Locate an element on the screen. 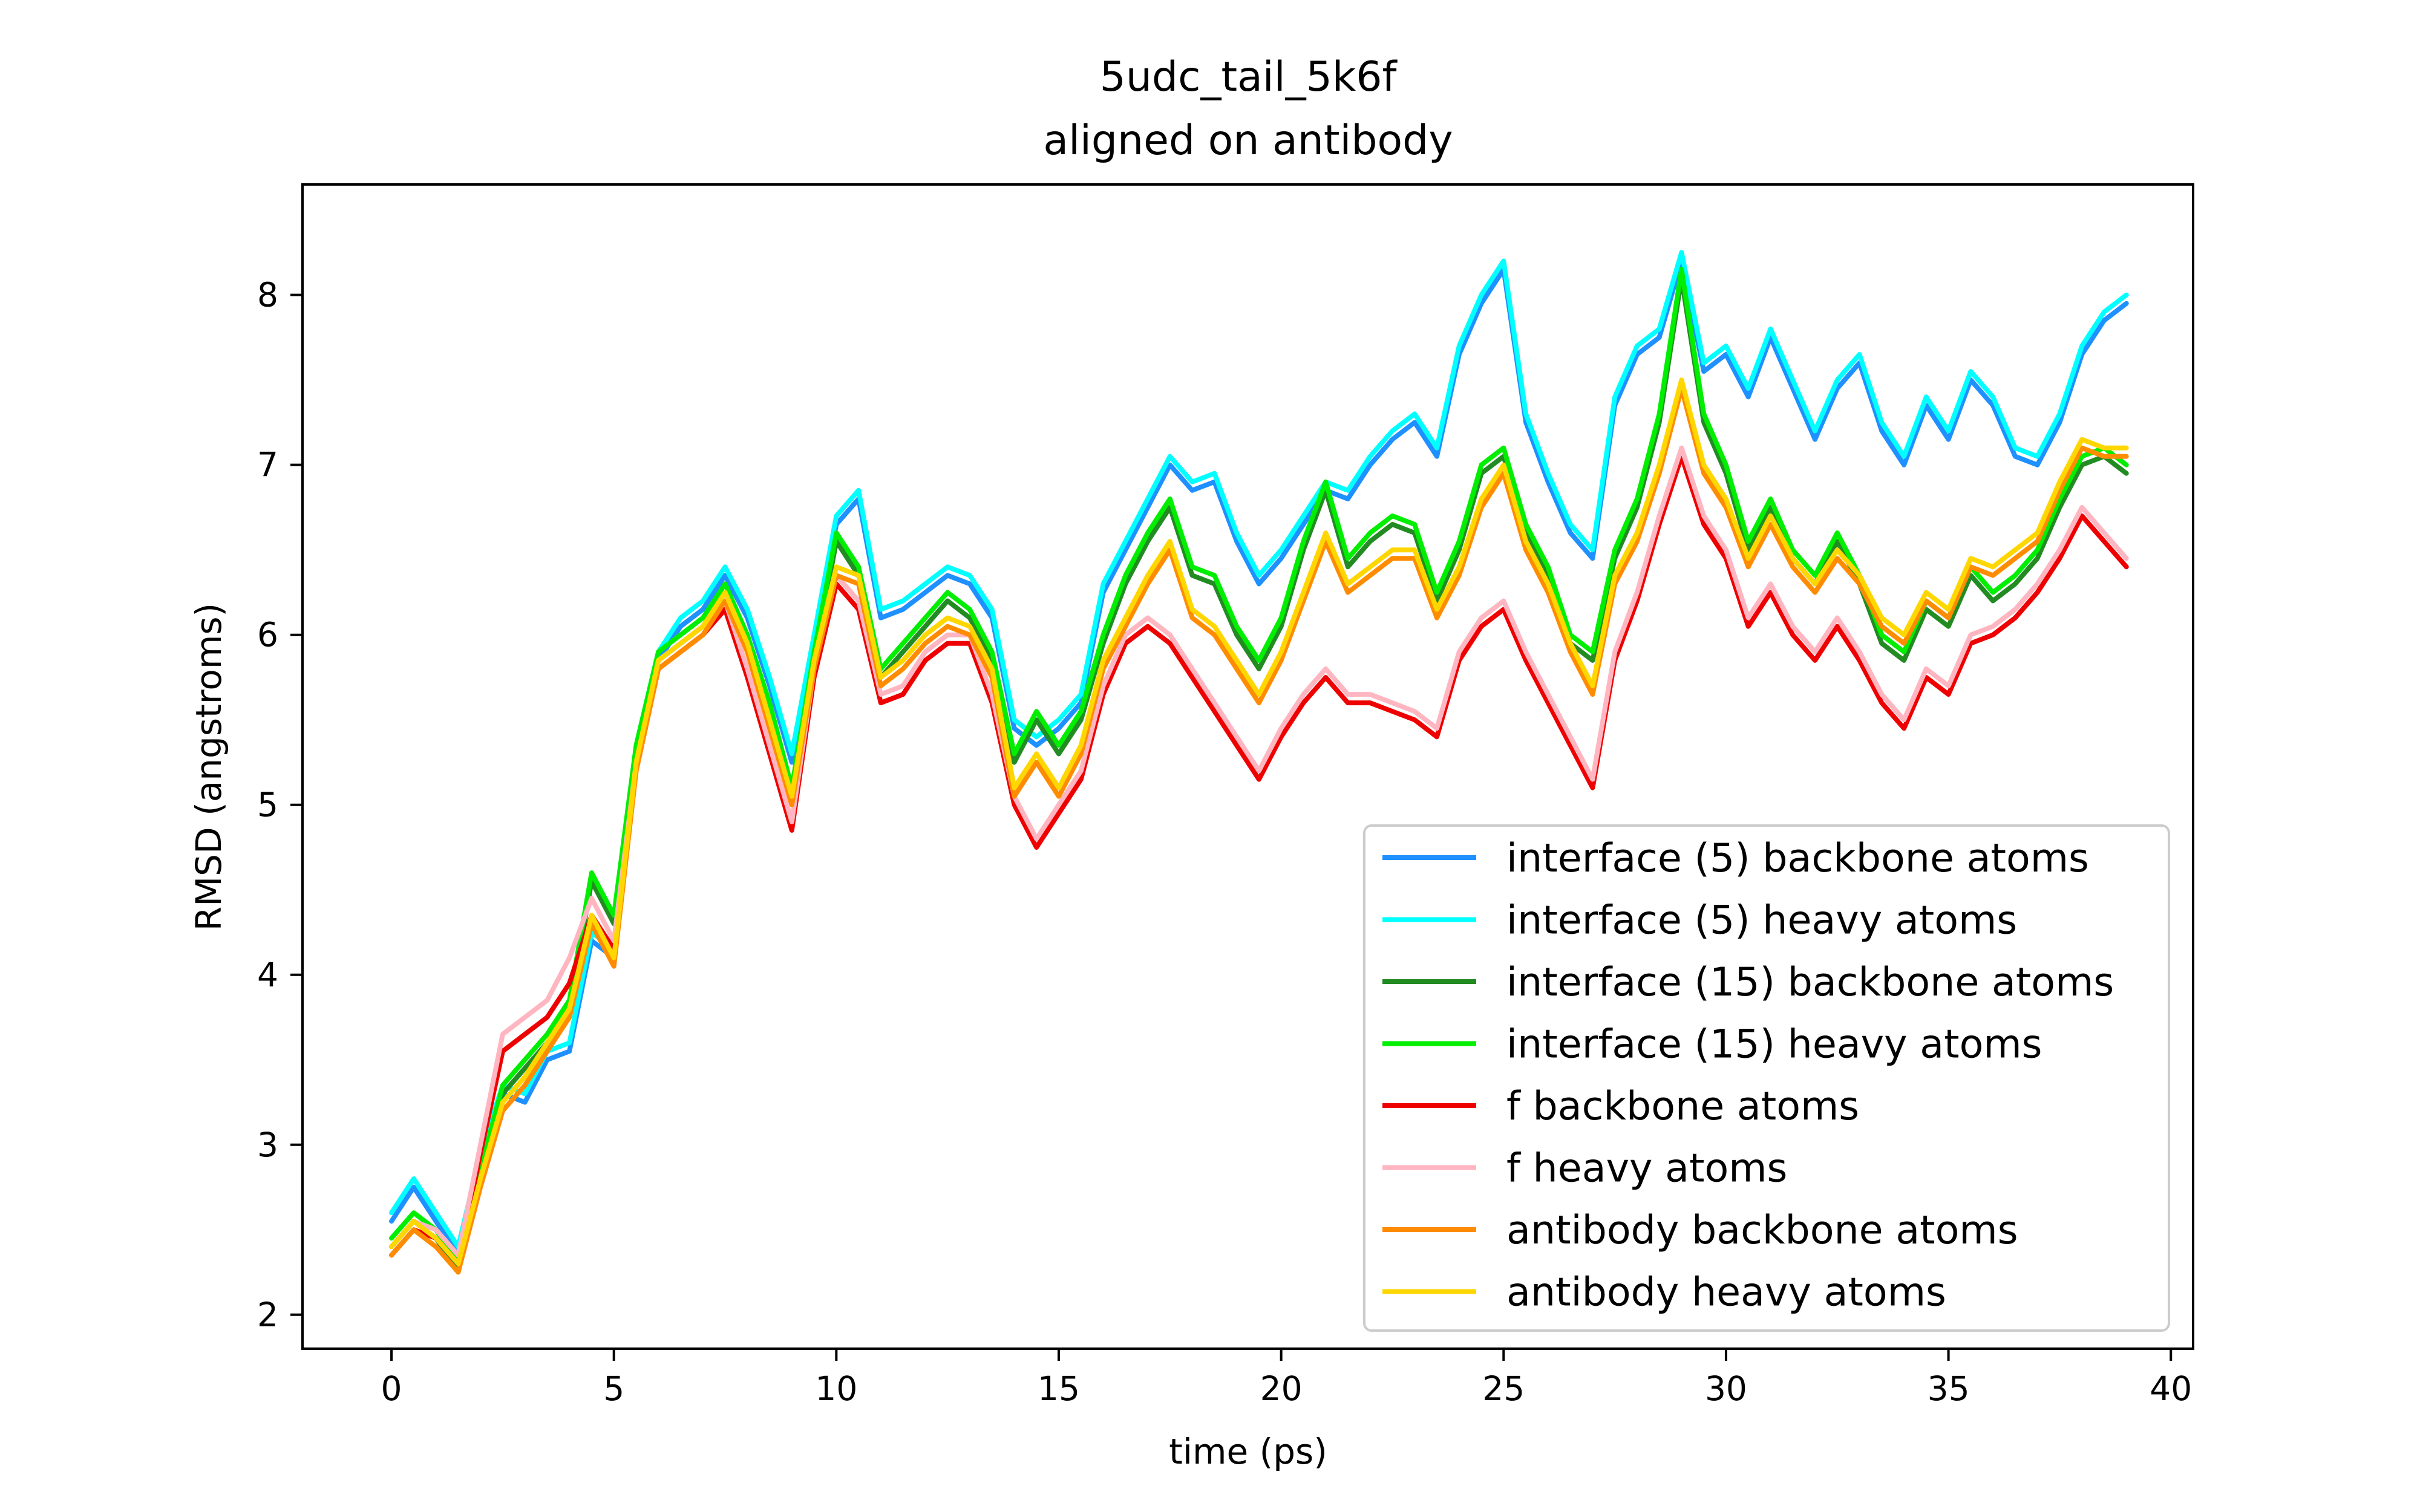 The width and height of the screenshot is (2420, 1512). x-tick-label: 10 is located at coordinates (836, 1389).